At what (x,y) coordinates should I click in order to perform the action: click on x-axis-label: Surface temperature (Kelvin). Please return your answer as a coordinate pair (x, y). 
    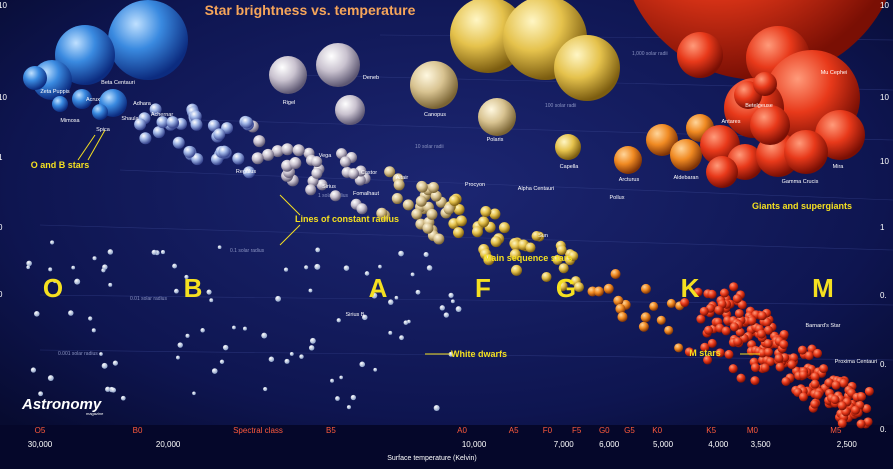
    Looking at the image, I should click on (431, 458).